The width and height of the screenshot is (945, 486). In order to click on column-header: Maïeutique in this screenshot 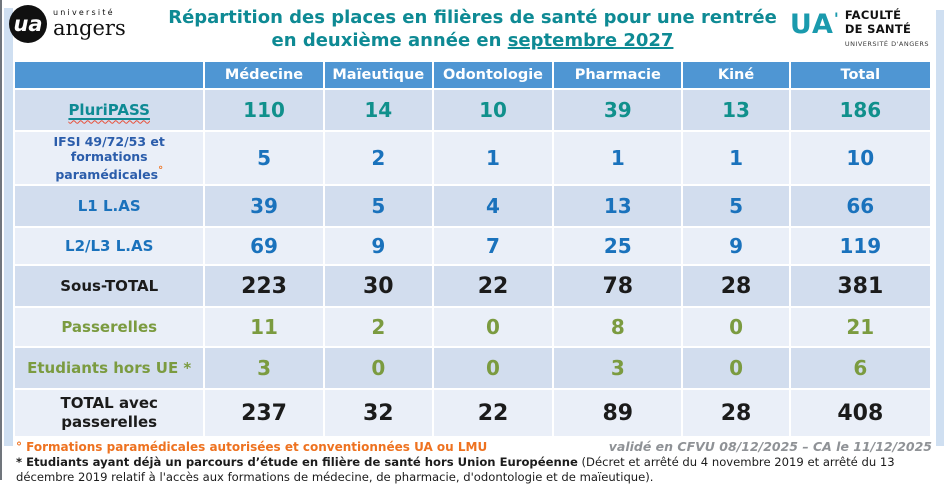, I will do `click(378, 75)`.